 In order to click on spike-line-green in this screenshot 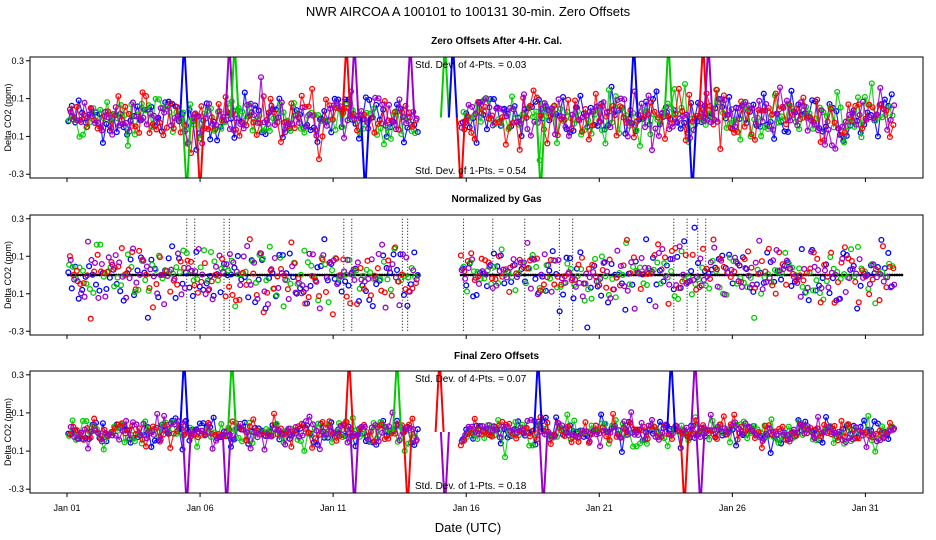, I will do `click(397, 402)`.